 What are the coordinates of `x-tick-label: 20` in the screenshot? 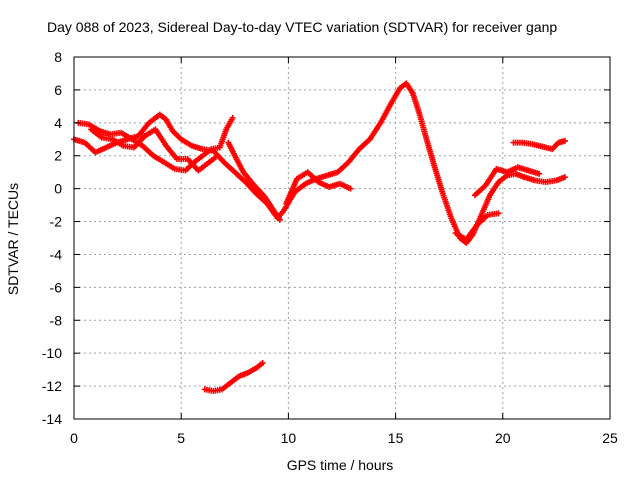 It's located at (503, 438).